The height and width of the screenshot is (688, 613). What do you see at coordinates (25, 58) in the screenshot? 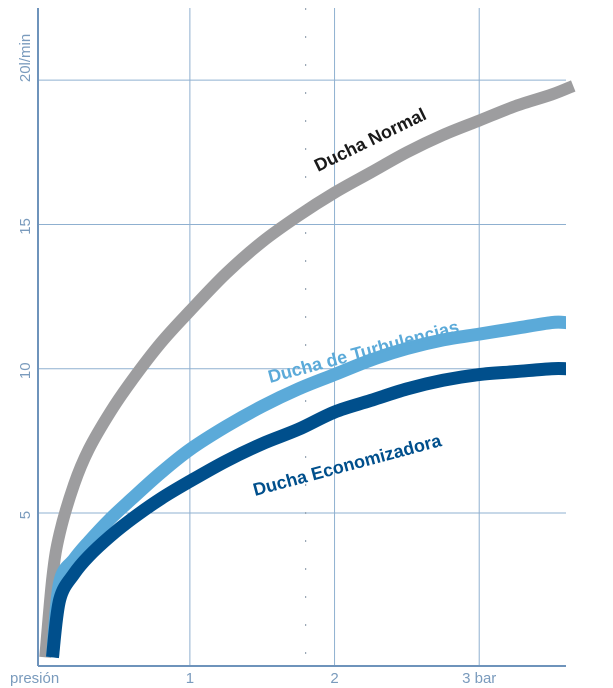
I see `y-tick-label-3: 20l/min` at bounding box center [25, 58].